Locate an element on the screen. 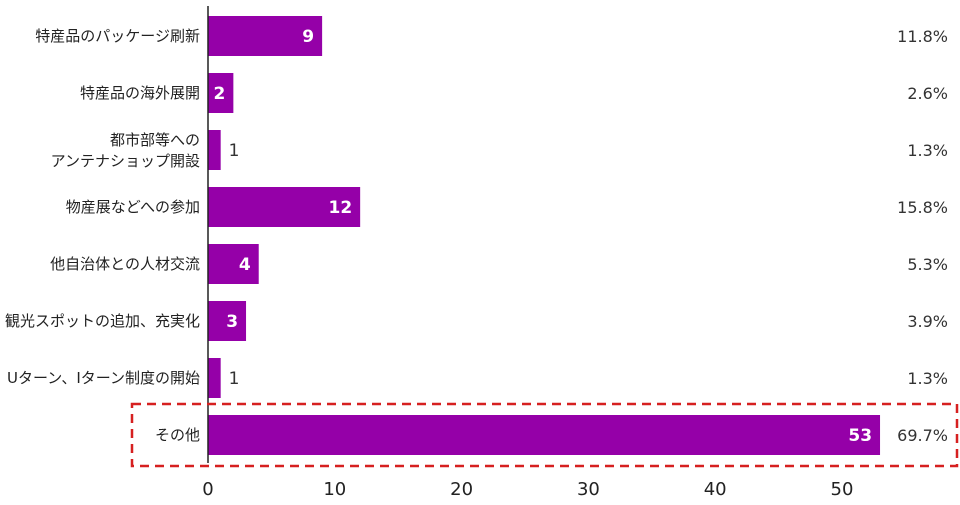 Image resolution: width=960 pixels, height=505 pixels. category-label-7: その他 is located at coordinates (177, 435).